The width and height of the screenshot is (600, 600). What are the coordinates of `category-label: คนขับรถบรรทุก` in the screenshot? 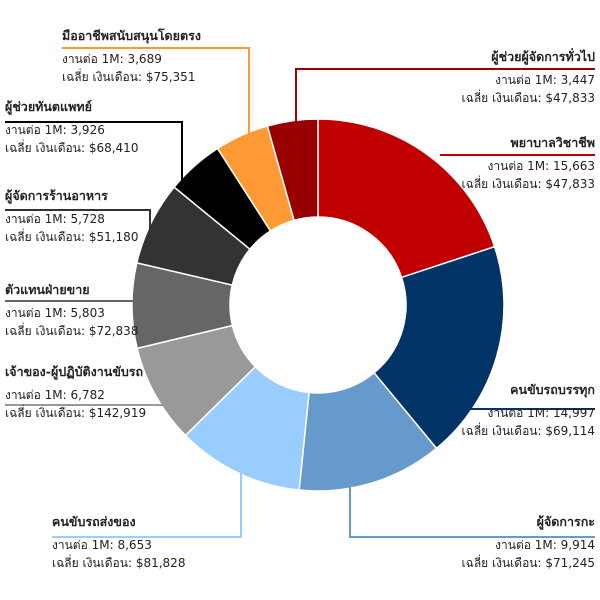 It's located at (552, 389).